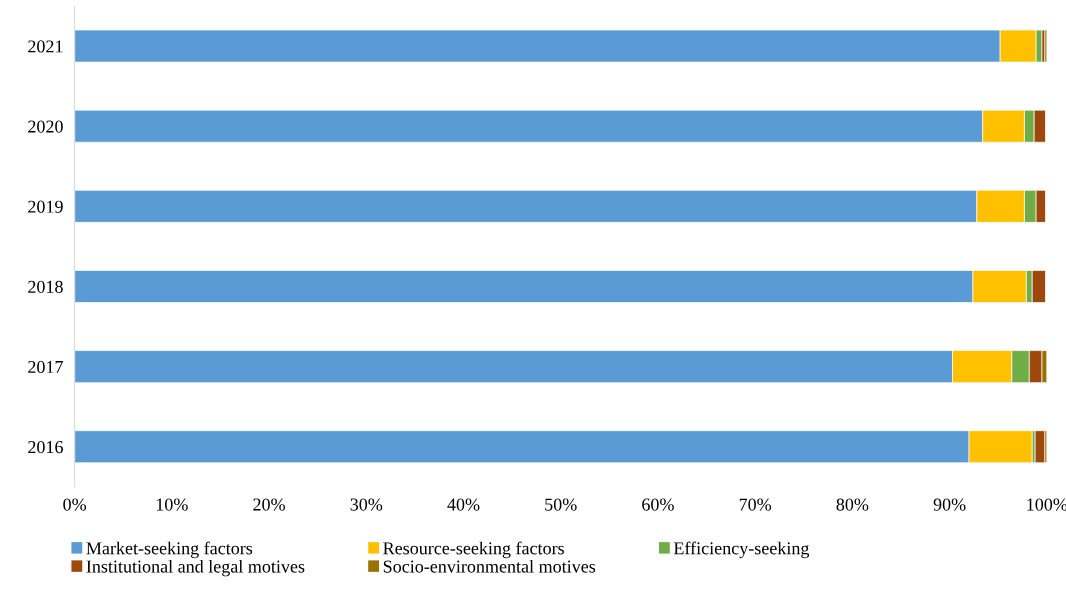 The image size is (1066, 601). What do you see at coordinates (1040, 447) in the screenshot?
I see `bar` at bounding box center [1040, 447].